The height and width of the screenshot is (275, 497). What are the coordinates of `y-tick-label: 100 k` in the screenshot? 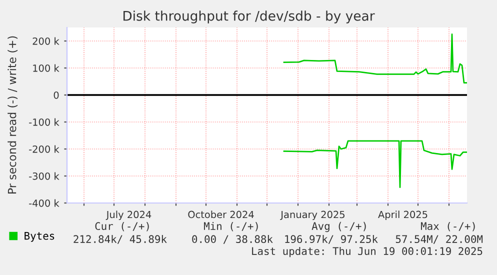 It's located at (46, 68).